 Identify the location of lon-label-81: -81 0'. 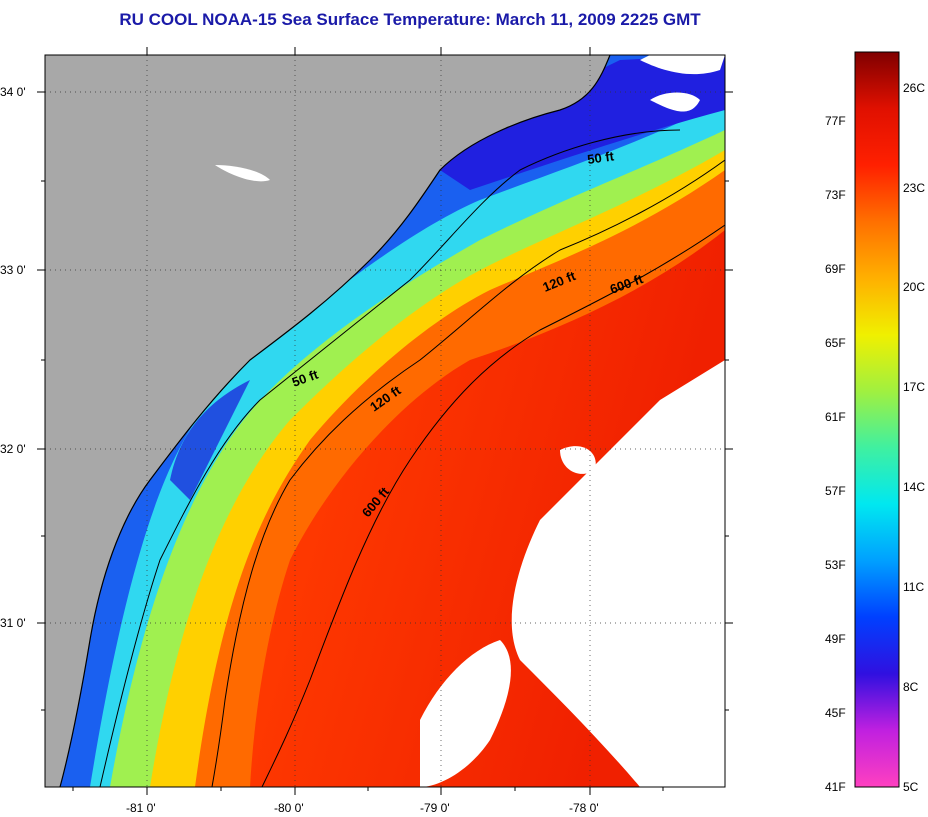
(141, 808).